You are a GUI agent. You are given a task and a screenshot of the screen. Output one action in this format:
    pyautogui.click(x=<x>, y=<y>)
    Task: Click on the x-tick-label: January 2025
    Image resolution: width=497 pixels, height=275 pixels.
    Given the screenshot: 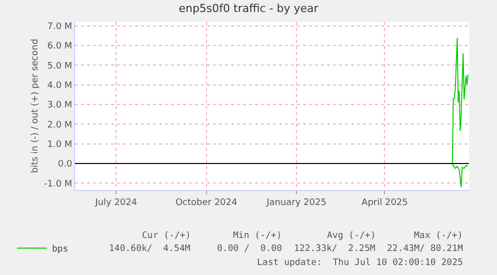 What is the action you would take?
    pyautogui.click(x=296, y=203)
    